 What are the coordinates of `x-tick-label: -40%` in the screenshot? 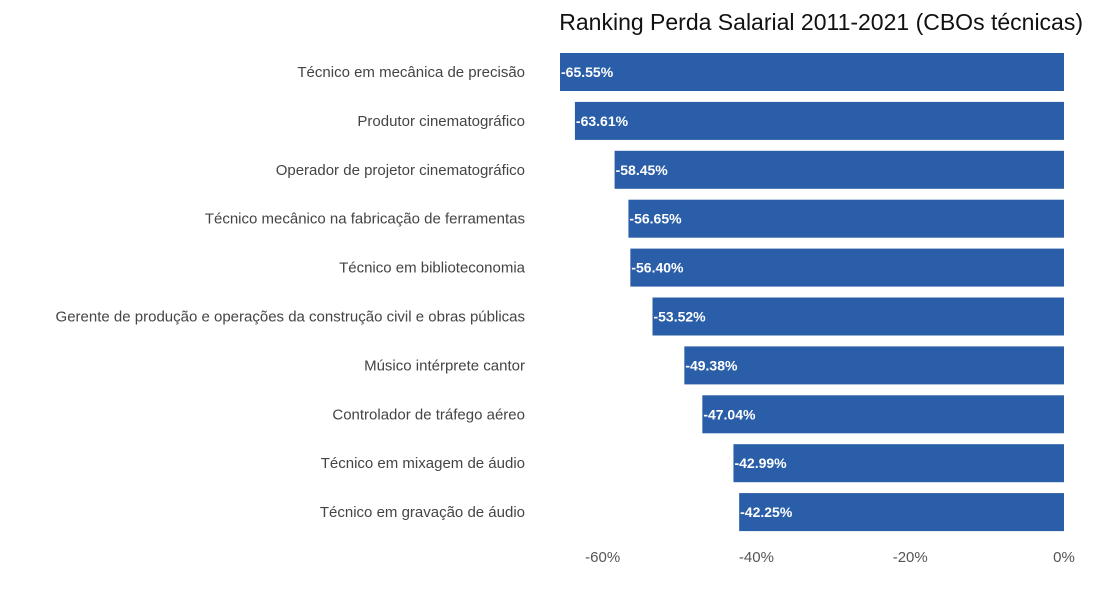 It's located at (756, 557).